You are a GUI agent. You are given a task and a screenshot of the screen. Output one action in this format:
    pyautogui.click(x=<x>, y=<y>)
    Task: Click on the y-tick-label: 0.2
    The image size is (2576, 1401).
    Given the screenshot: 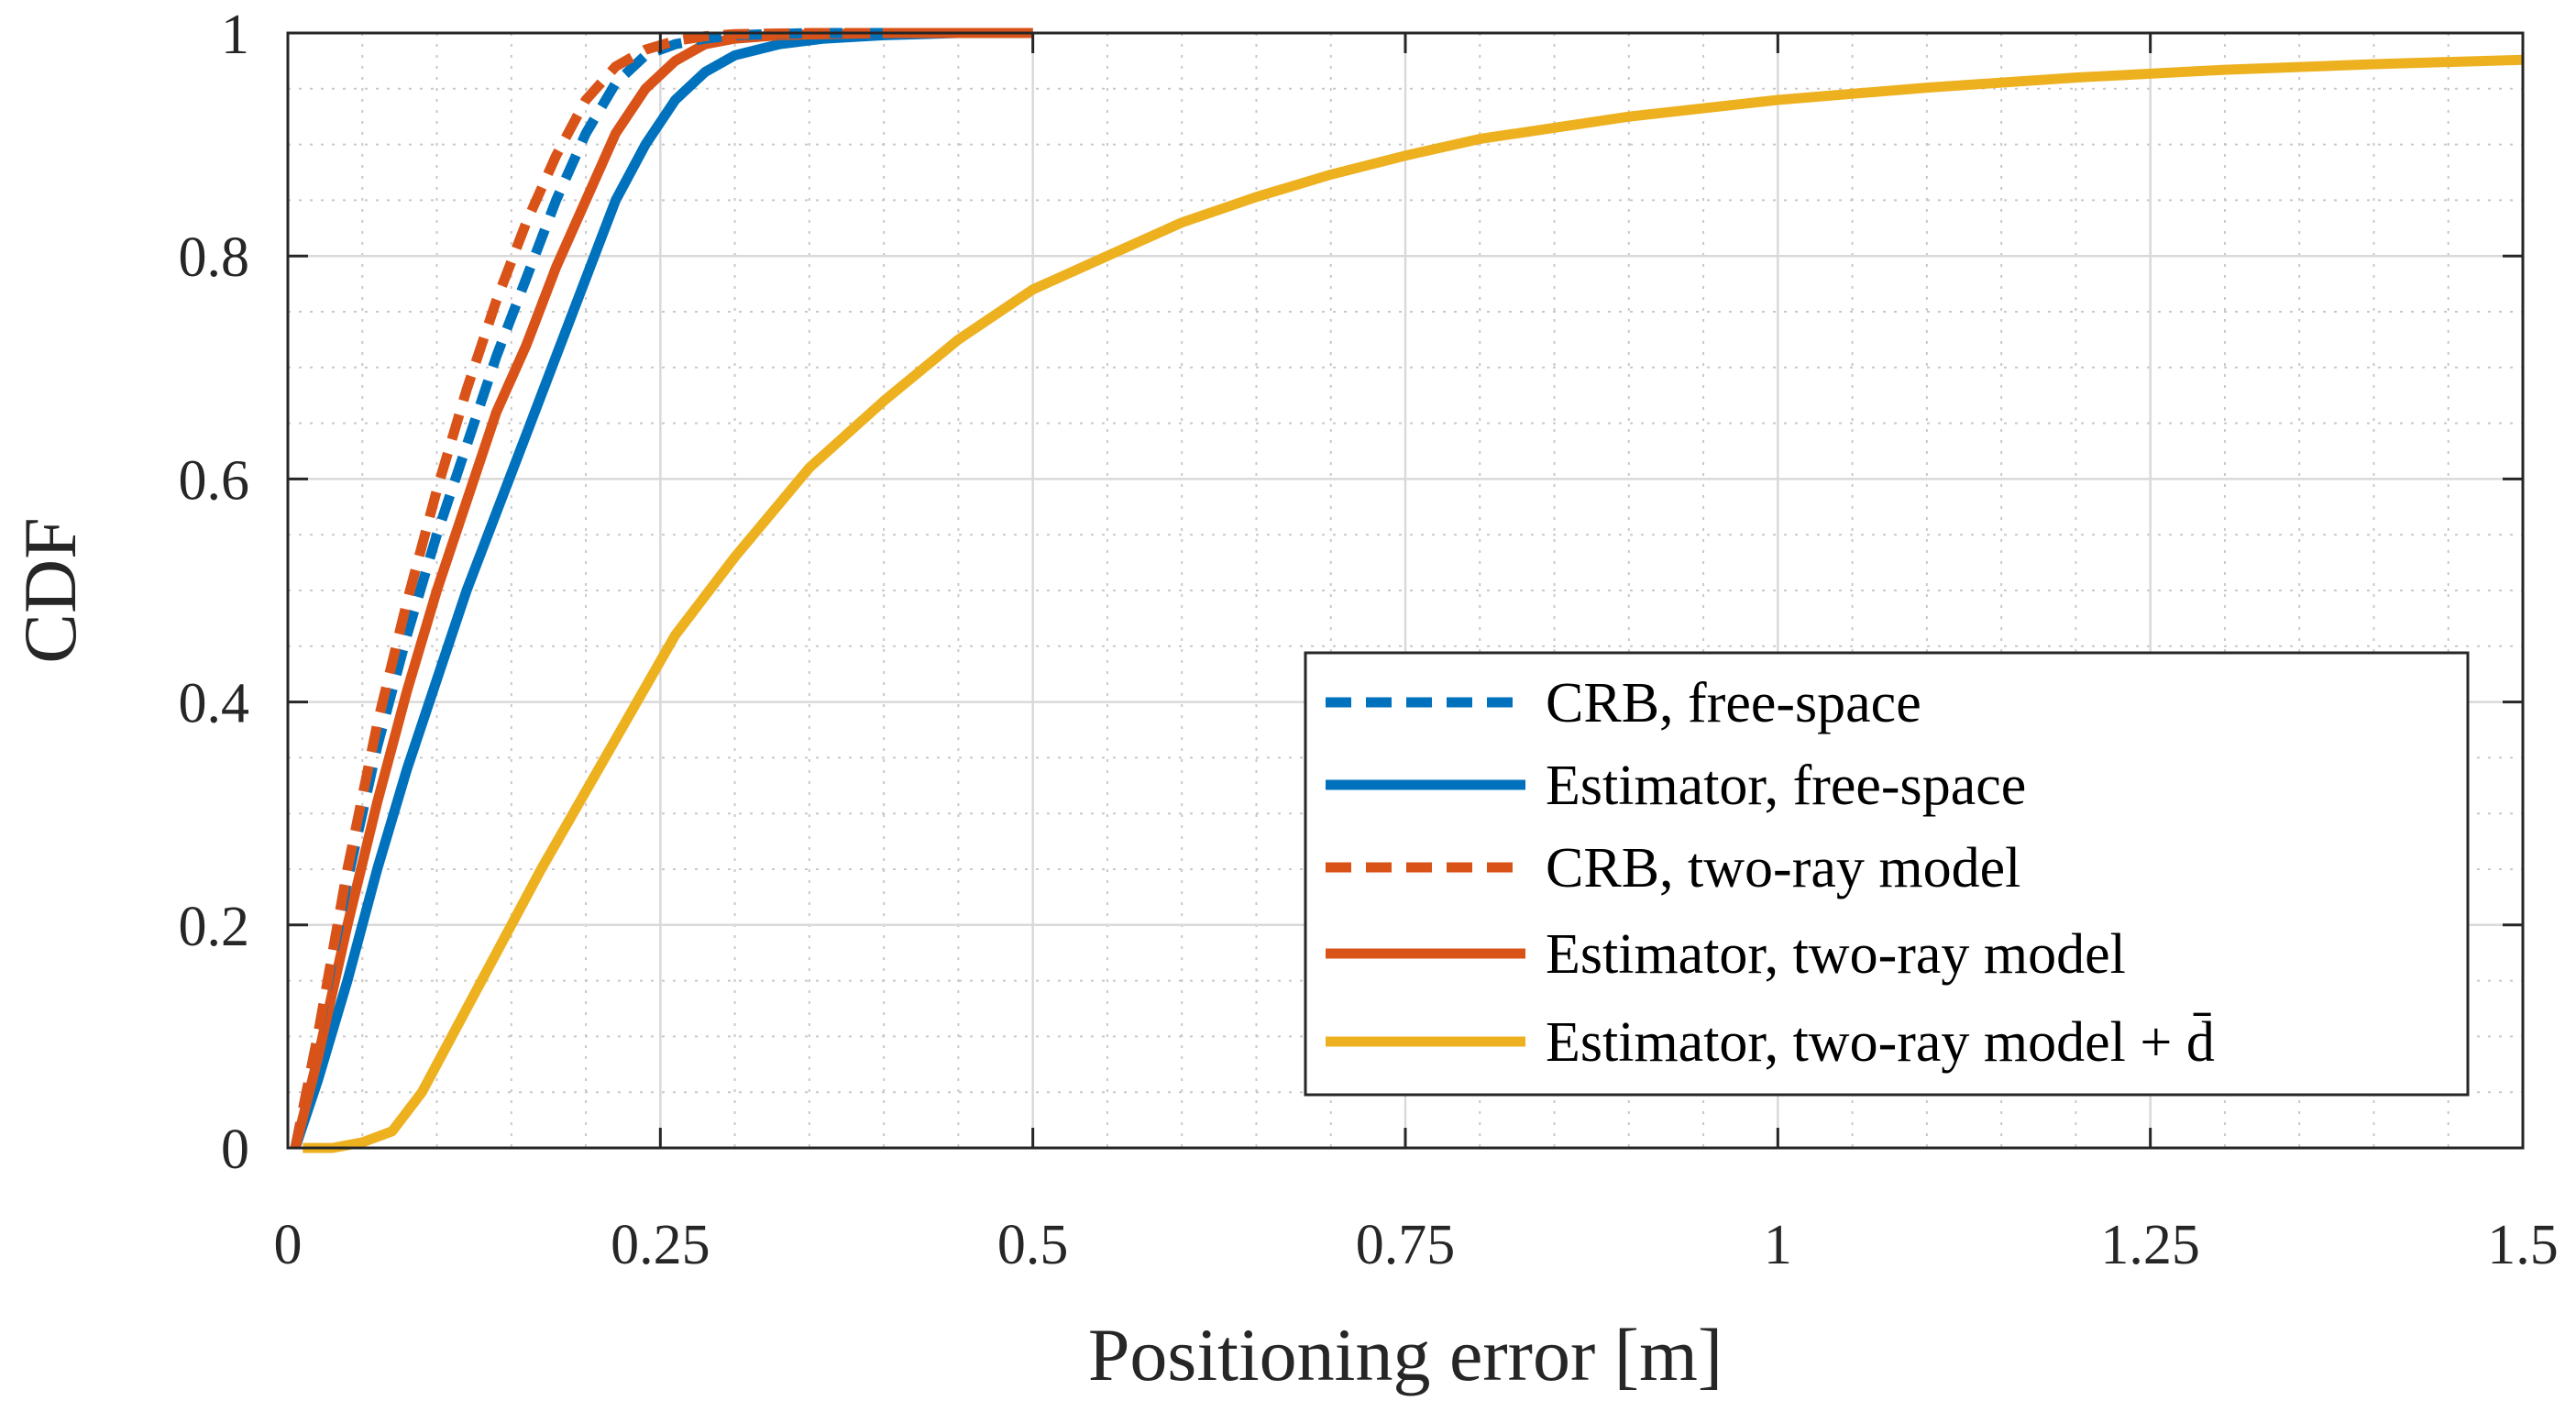 What is the action you would take?
    pyautogui.click(x=215, y=927)
    